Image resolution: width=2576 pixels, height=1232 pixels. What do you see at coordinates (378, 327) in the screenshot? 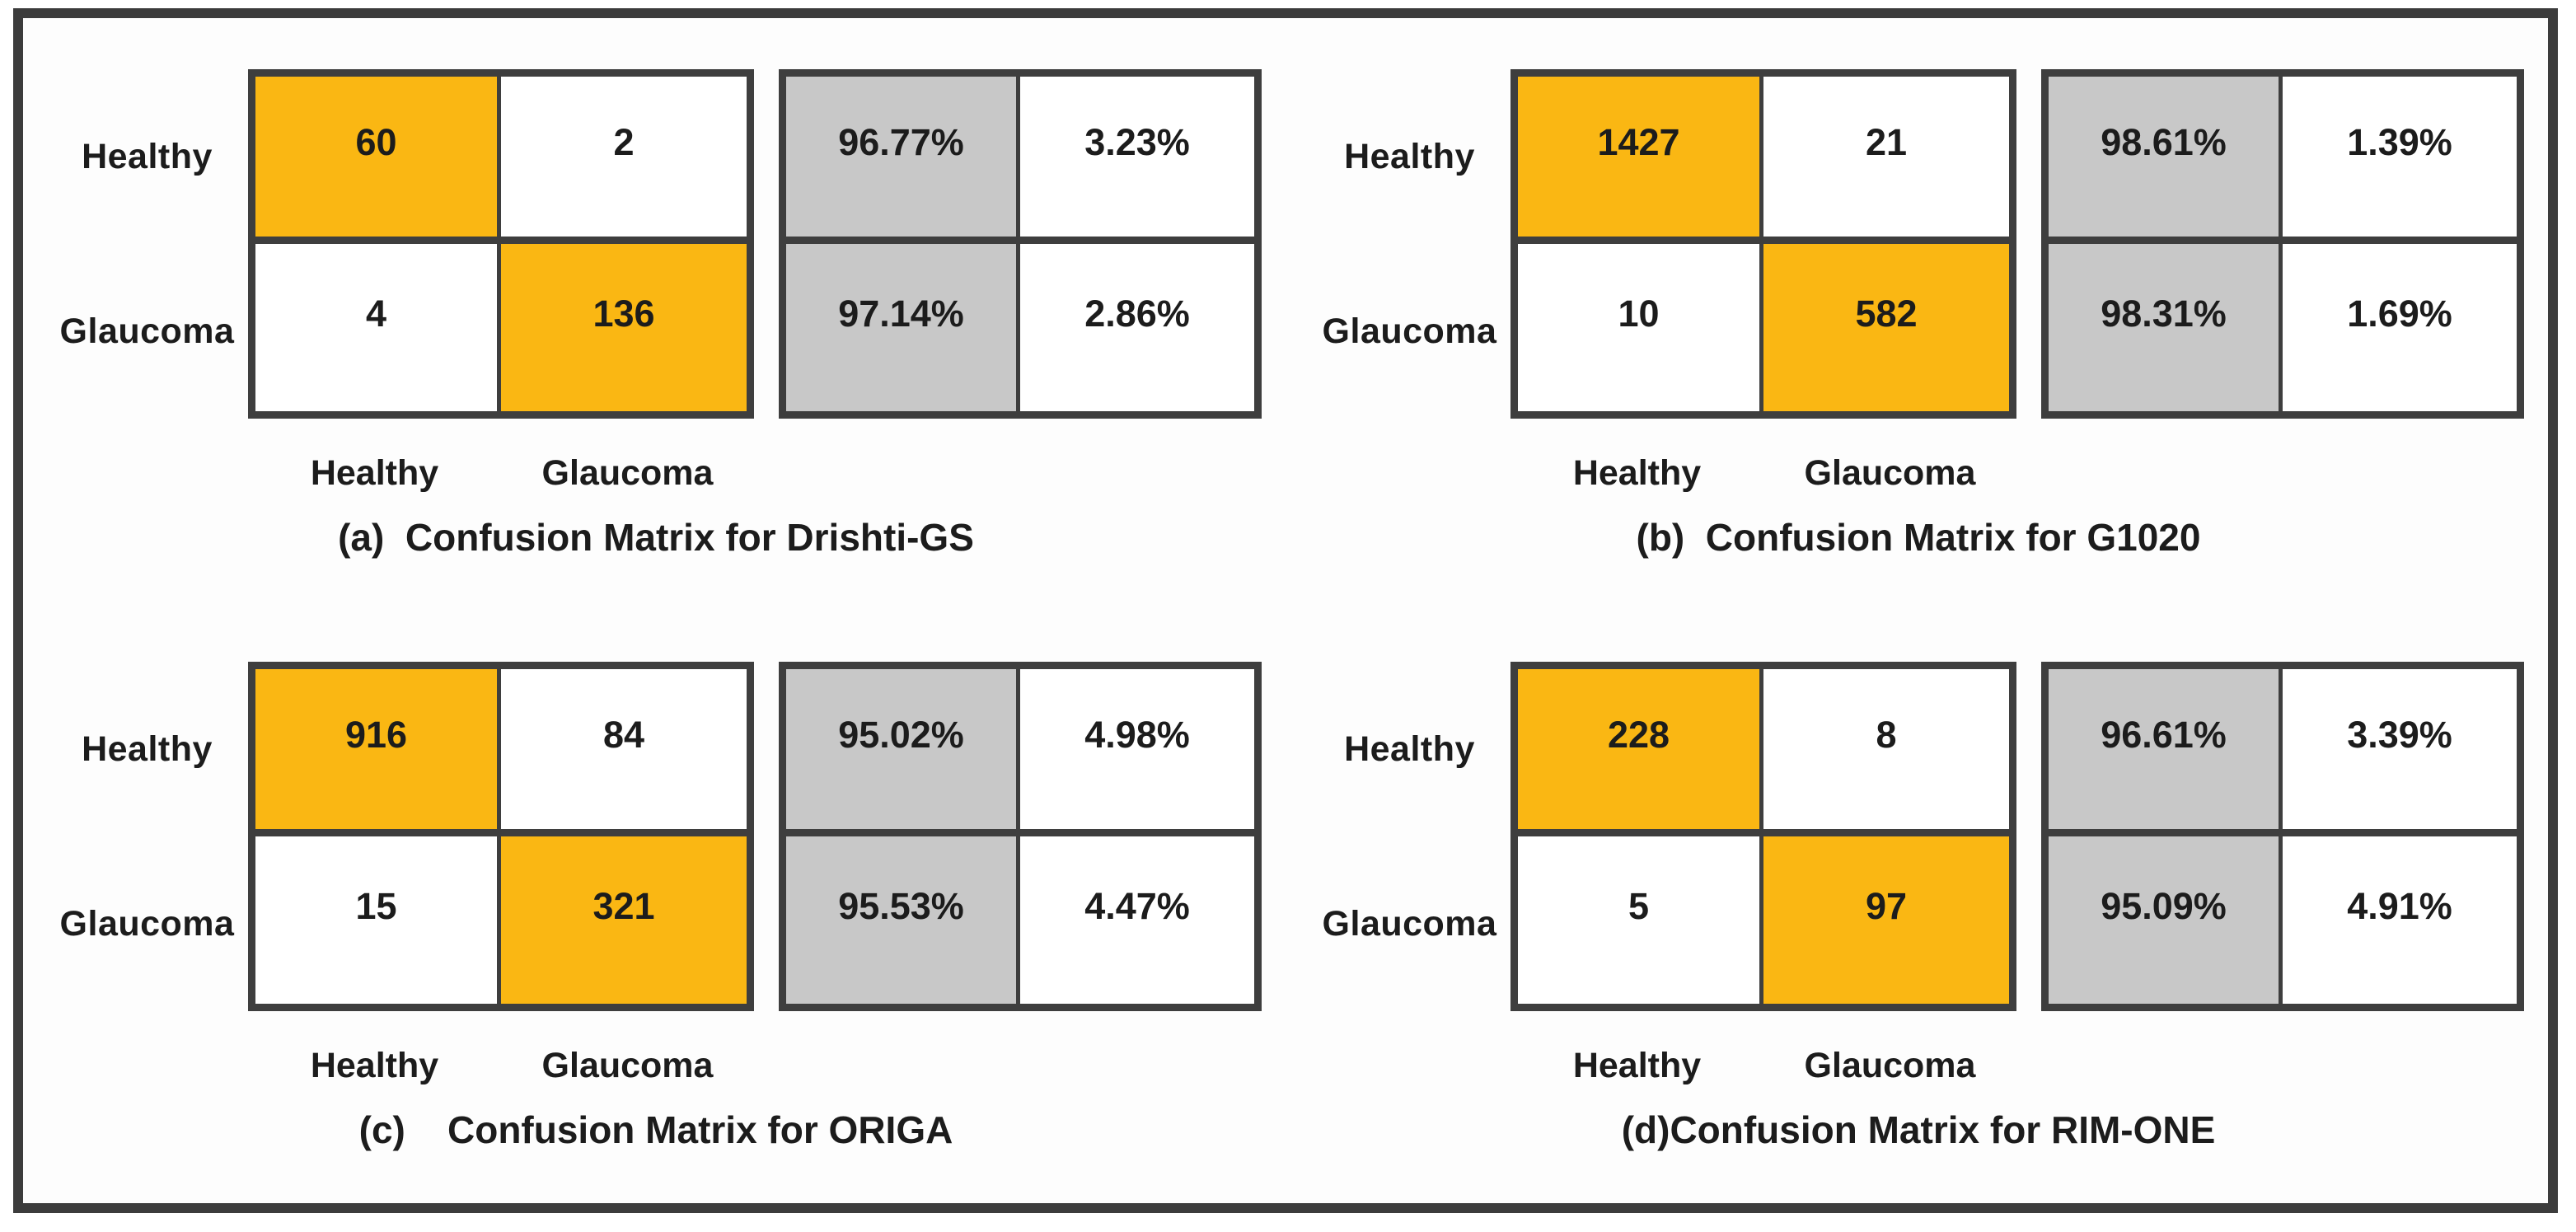
I see `matrix-cell-fp: 4` at bounding box center [378, 327].